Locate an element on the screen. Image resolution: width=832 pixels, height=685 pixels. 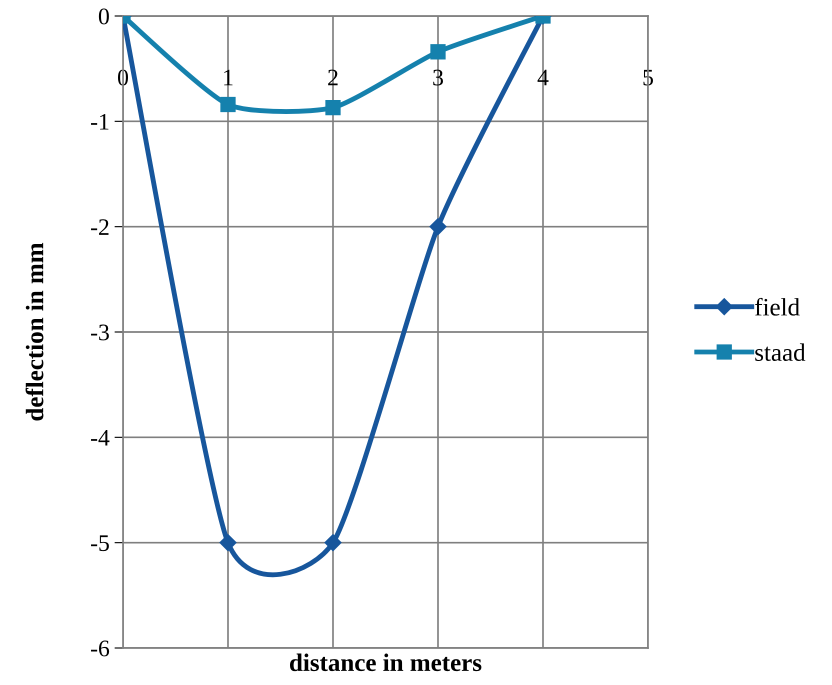
y-tick-label: -2 is located at coordinates (100, 227).